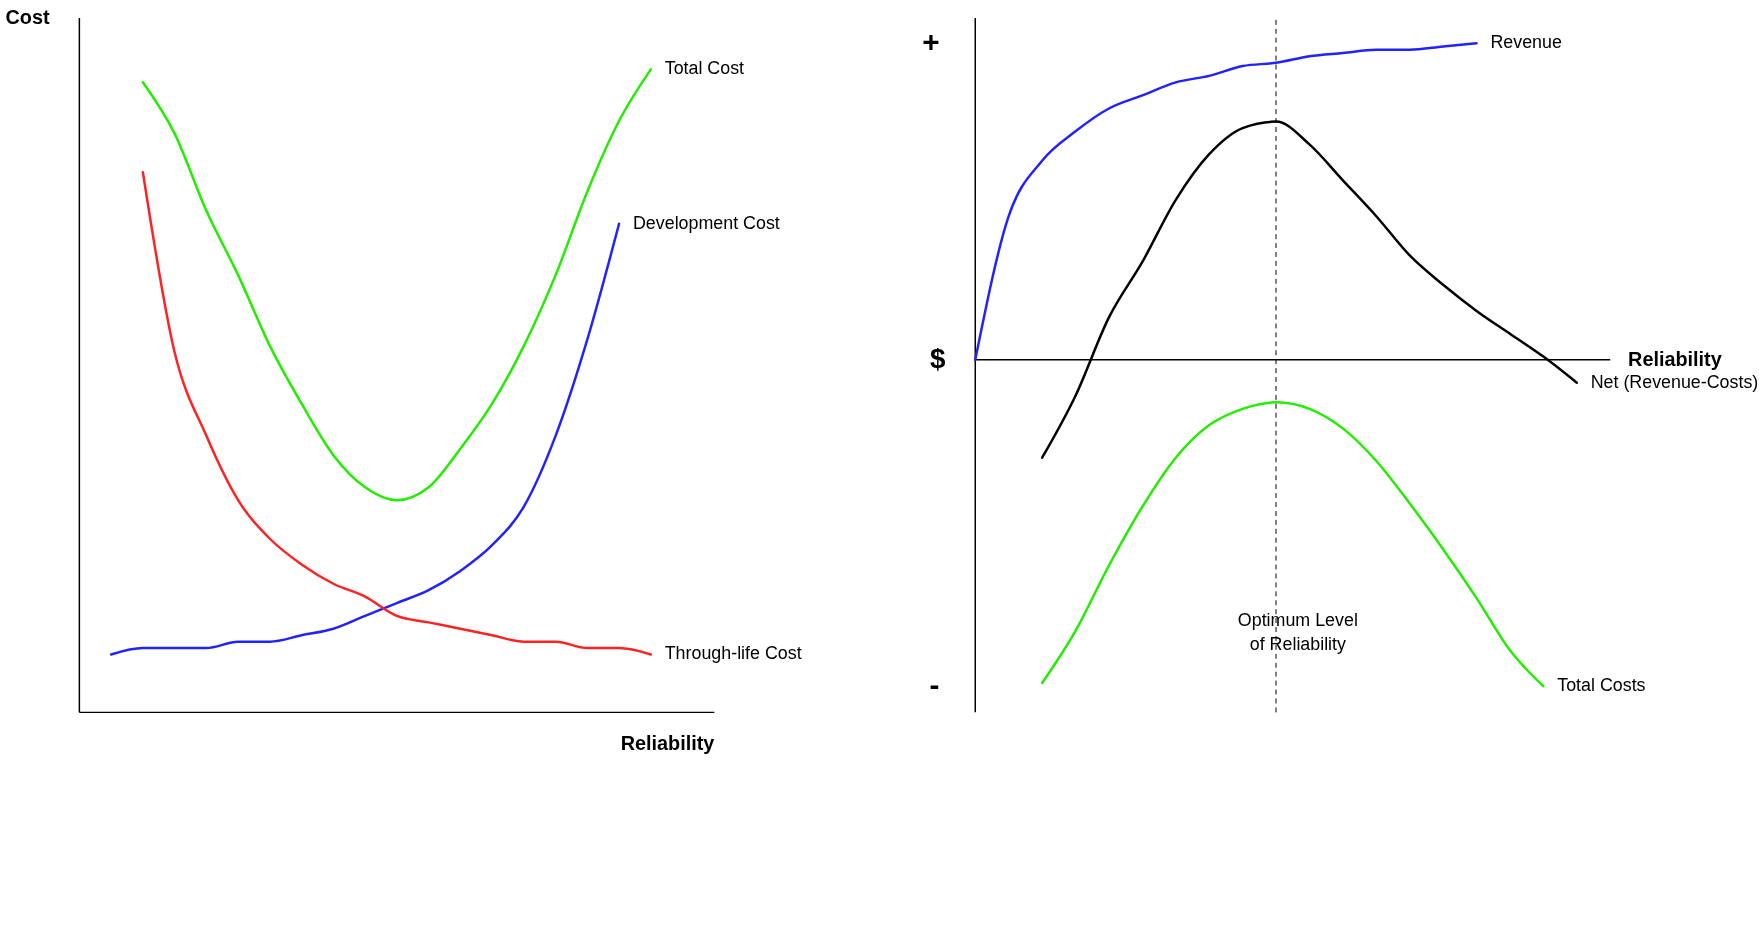  What do you see at coordinates (733, 653) in the screenshot?
I see `series-label: Through-life Cost` at bounding box center [733, 653].